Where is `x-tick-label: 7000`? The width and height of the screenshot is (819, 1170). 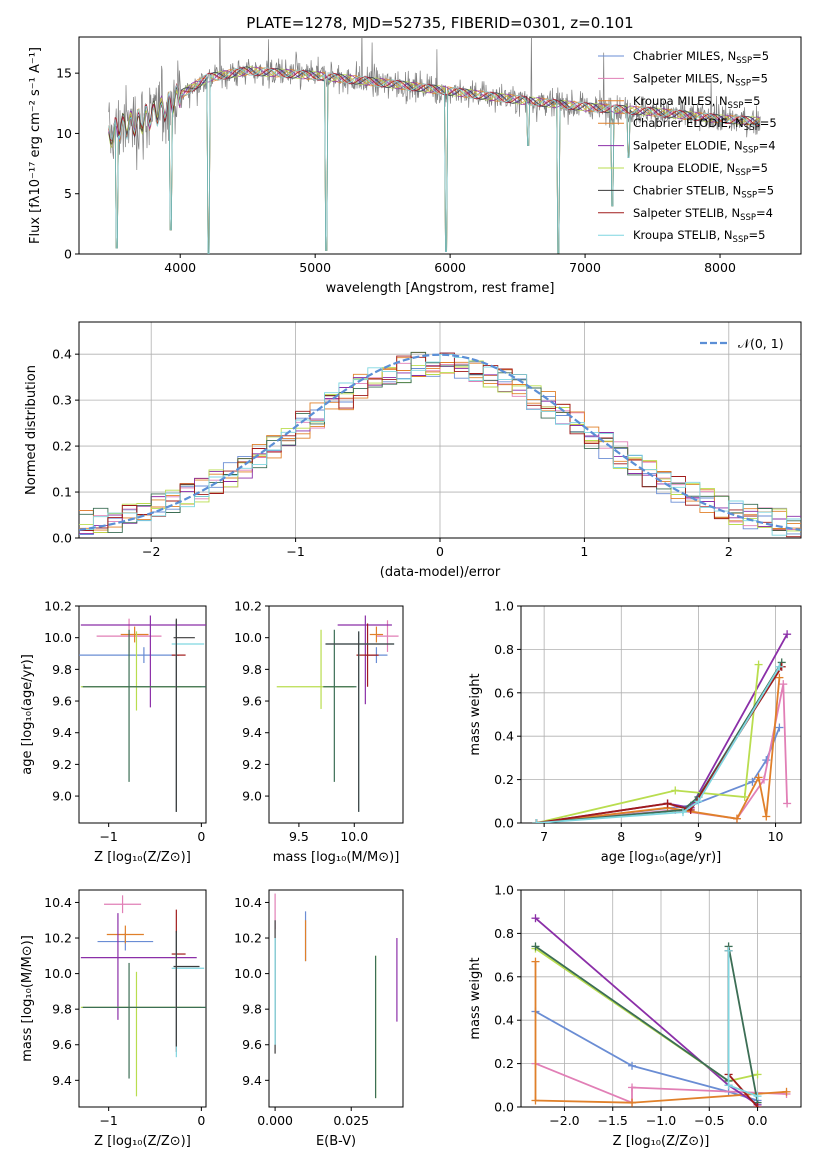 x-tick-label: 7000 is located at coordinates (585, 267).